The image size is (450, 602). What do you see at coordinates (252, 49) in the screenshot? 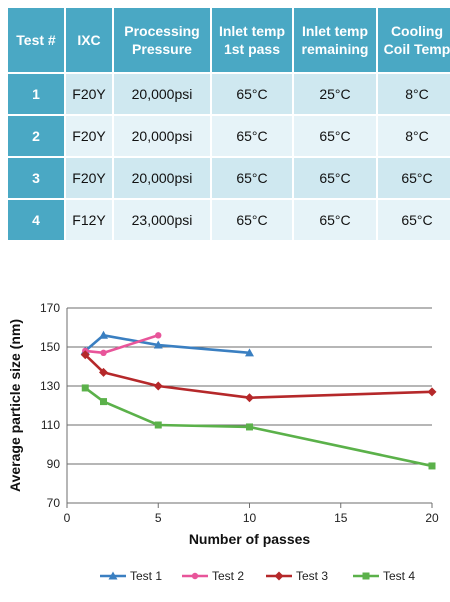
I see `column-header-label: 1st pass` at bounding box center [252, 49].